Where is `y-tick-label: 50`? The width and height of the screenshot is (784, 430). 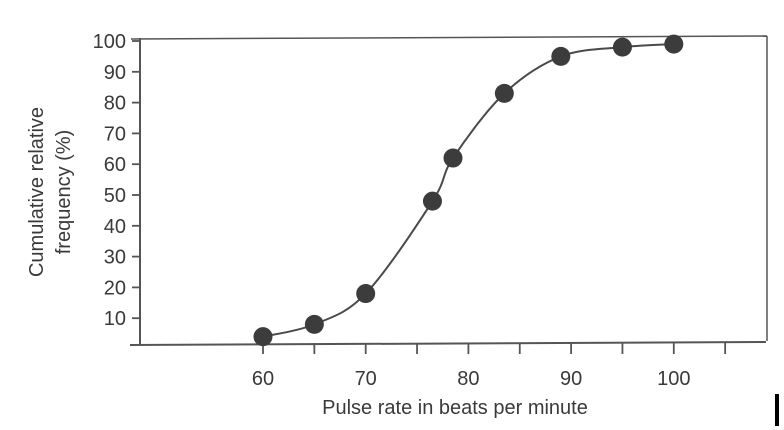 y-tick-label: 50 is located at coordinates (115, 196).